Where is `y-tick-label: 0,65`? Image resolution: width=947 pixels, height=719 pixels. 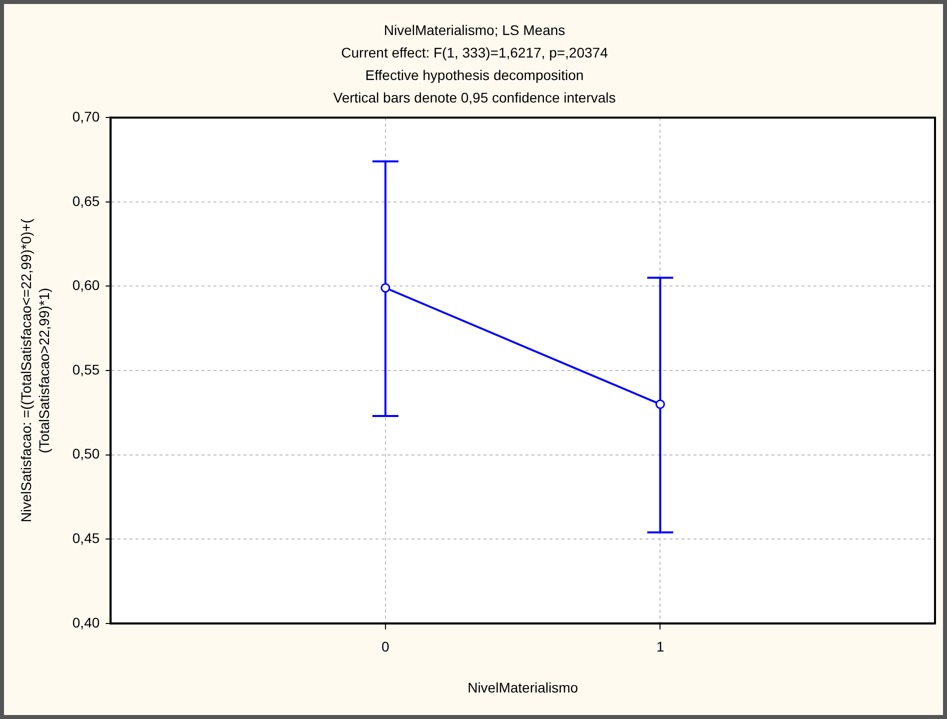
y-tick-label: 0,65 is located at coordinates (86, 200).